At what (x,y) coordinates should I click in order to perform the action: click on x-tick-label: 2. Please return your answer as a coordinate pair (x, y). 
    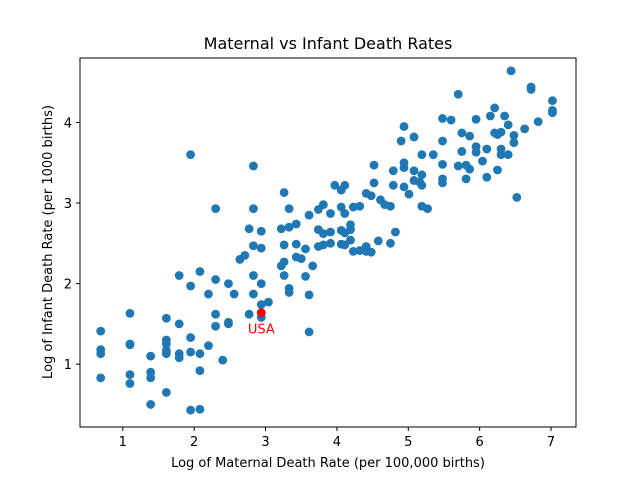
    Looking at the image, I should click on (194, 442).